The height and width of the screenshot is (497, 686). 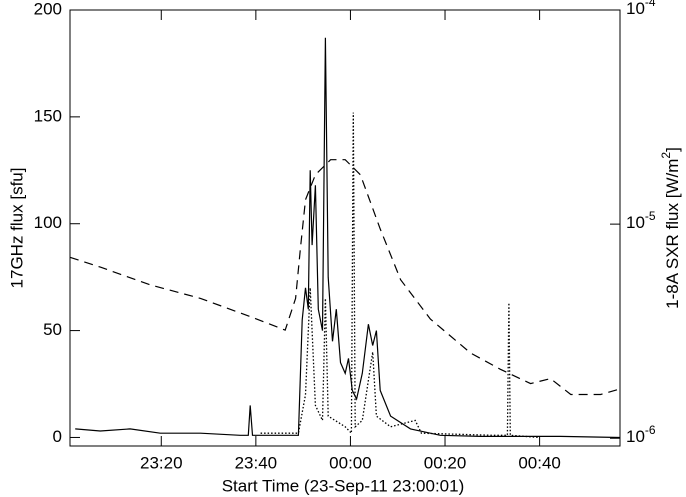 What do you see at coordinates (16, 228) in the screenshot?
I see `y-axis-label: 17GHz flux [sfu]` at bounding box center [16, 228].